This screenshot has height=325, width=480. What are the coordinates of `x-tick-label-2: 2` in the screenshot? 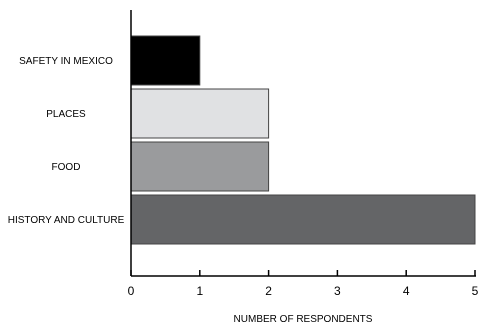 It's located at (268, 291).